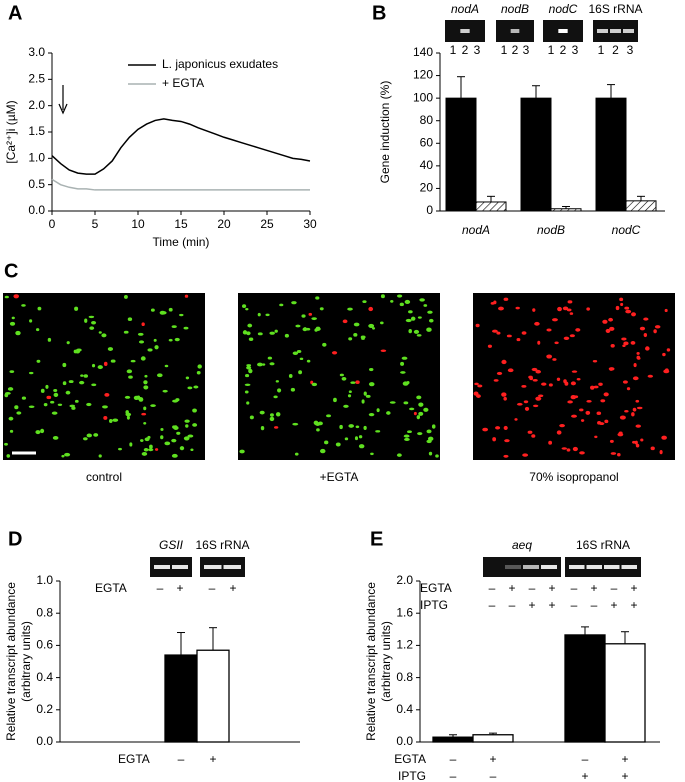 This screenshot has height=782, width=685. Describe the element at coordinates (138, 224) in the screenshot. I see `x-tick-label: 10` at that location.